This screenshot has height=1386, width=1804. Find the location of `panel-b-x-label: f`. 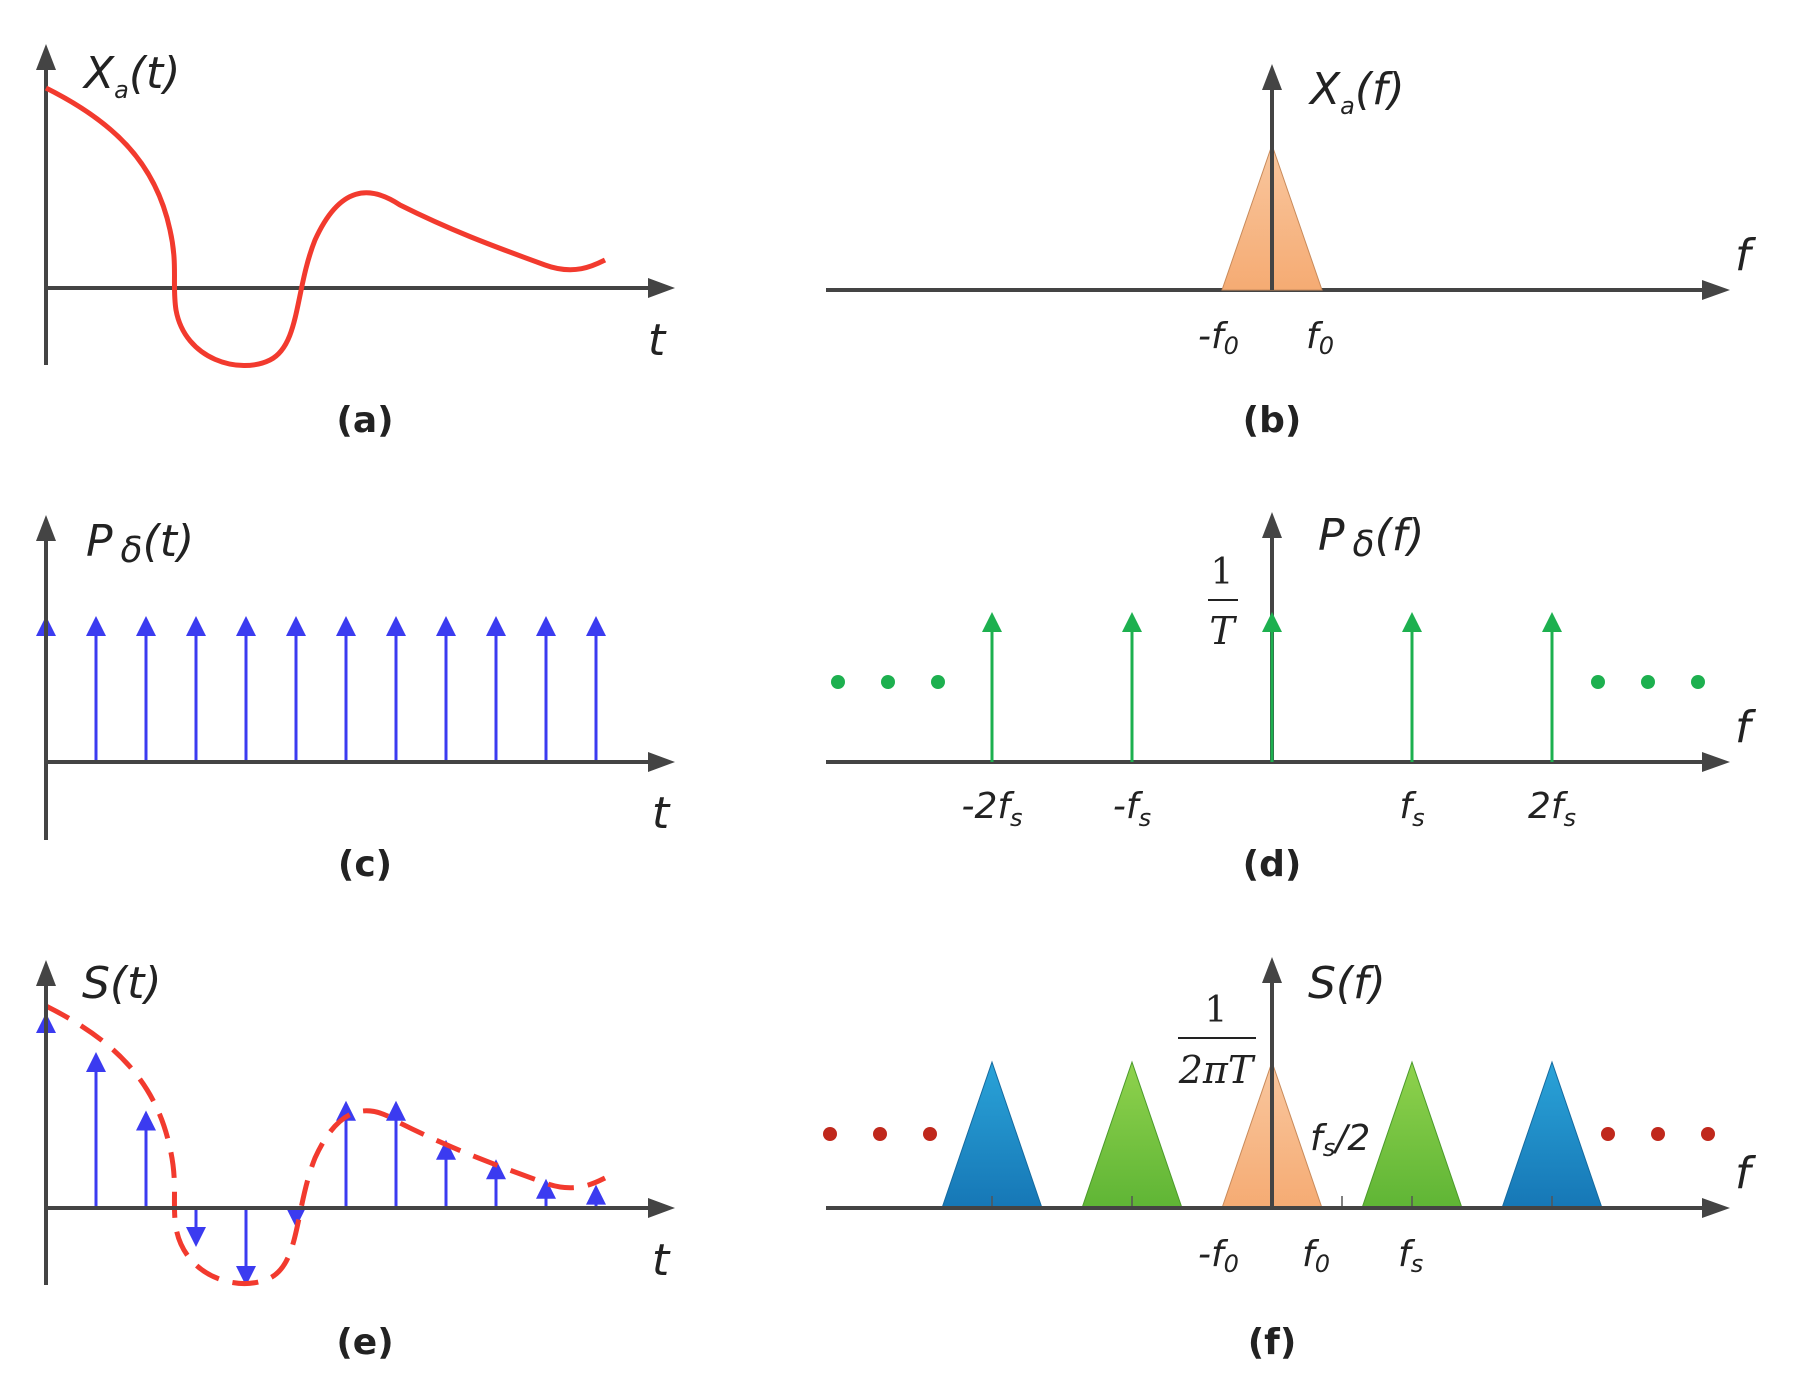

panel-b-x-label: f is located at coordinates (1746, 255).